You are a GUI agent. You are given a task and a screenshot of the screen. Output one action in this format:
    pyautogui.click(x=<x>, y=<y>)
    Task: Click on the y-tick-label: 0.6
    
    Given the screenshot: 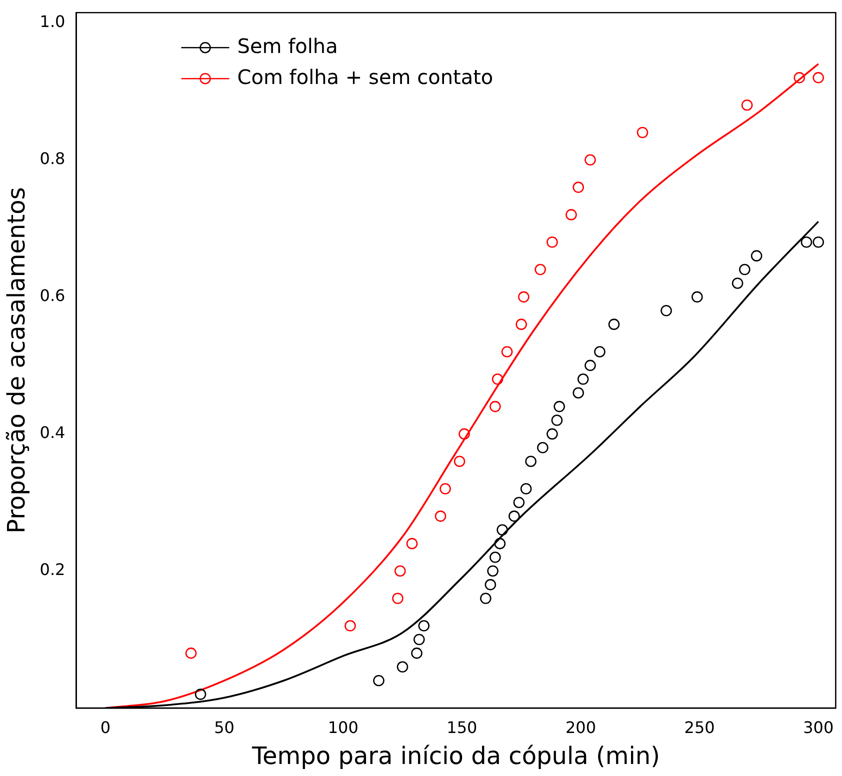 What is the action you would take?
    pyautogui.click(x=53, y=296)
    